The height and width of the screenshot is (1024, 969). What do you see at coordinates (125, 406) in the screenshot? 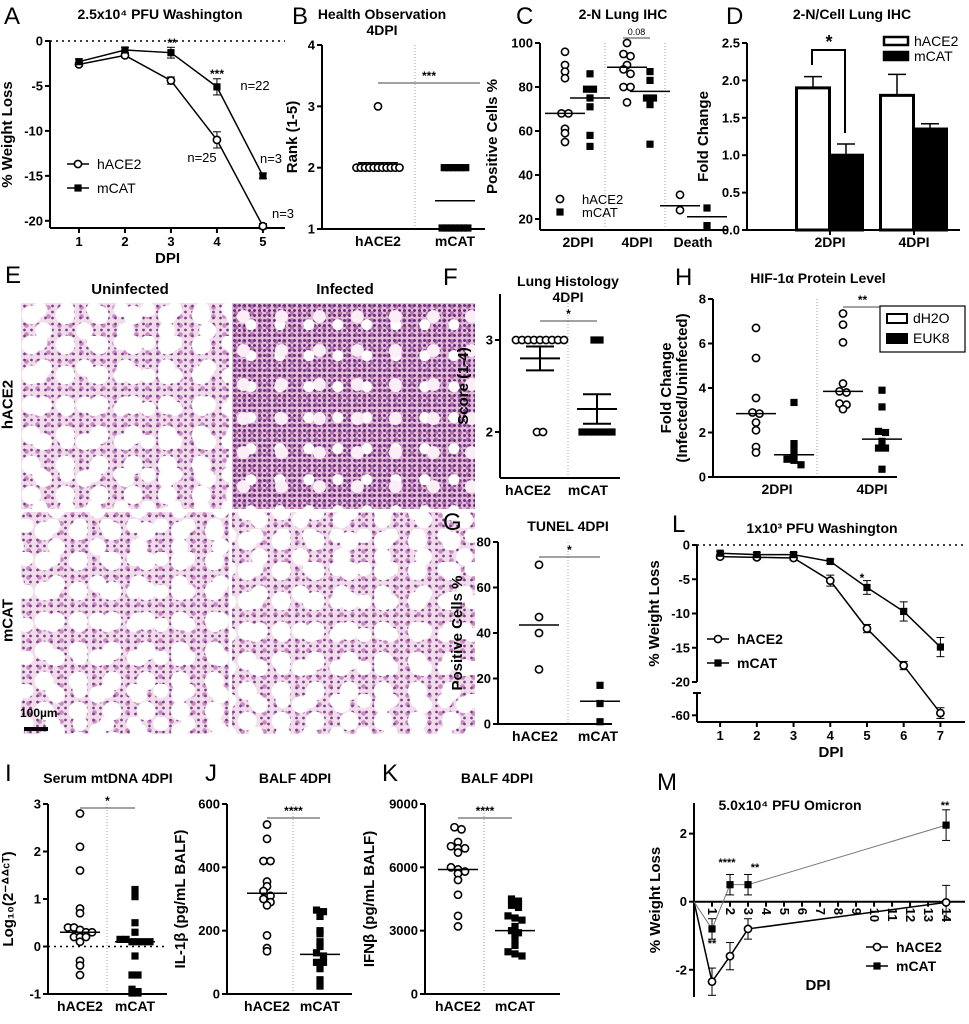
I see `histology-image-hace2-uninfected` at bounding box center [125, 406].